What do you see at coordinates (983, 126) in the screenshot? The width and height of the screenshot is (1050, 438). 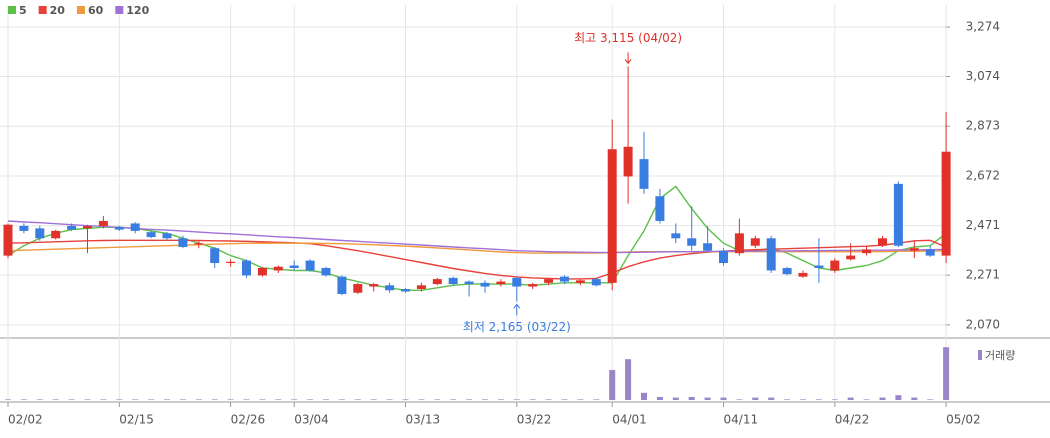 I see `y-tick-label: 2,873` at bounding box center [983, 126].